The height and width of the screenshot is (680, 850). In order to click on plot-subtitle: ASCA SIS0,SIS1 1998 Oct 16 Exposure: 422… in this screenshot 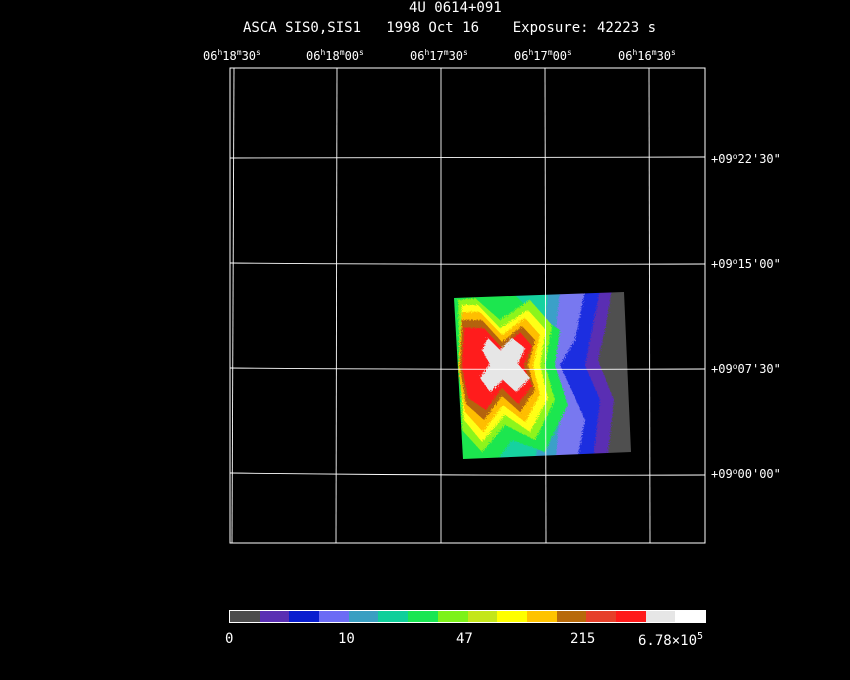, I will do `click(450, 28)`.